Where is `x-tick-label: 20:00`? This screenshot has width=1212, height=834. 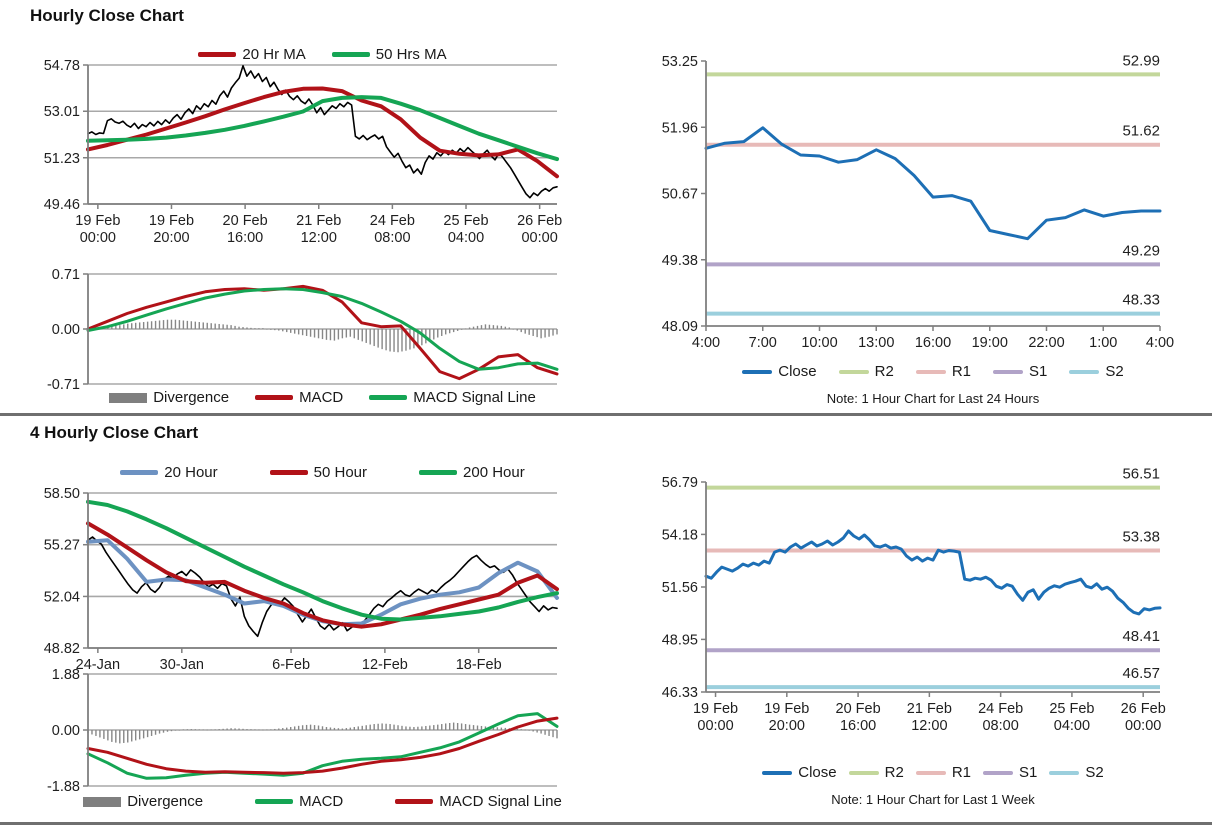 x-tick-label: 20:00 is located at coordinates (171, 238).